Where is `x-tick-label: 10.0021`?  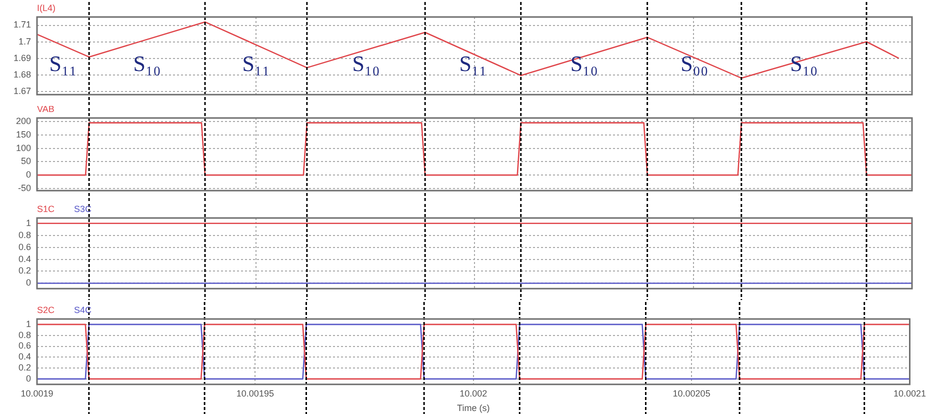 x-tick-label: 10.0021 is located at coordinates (909, 393).